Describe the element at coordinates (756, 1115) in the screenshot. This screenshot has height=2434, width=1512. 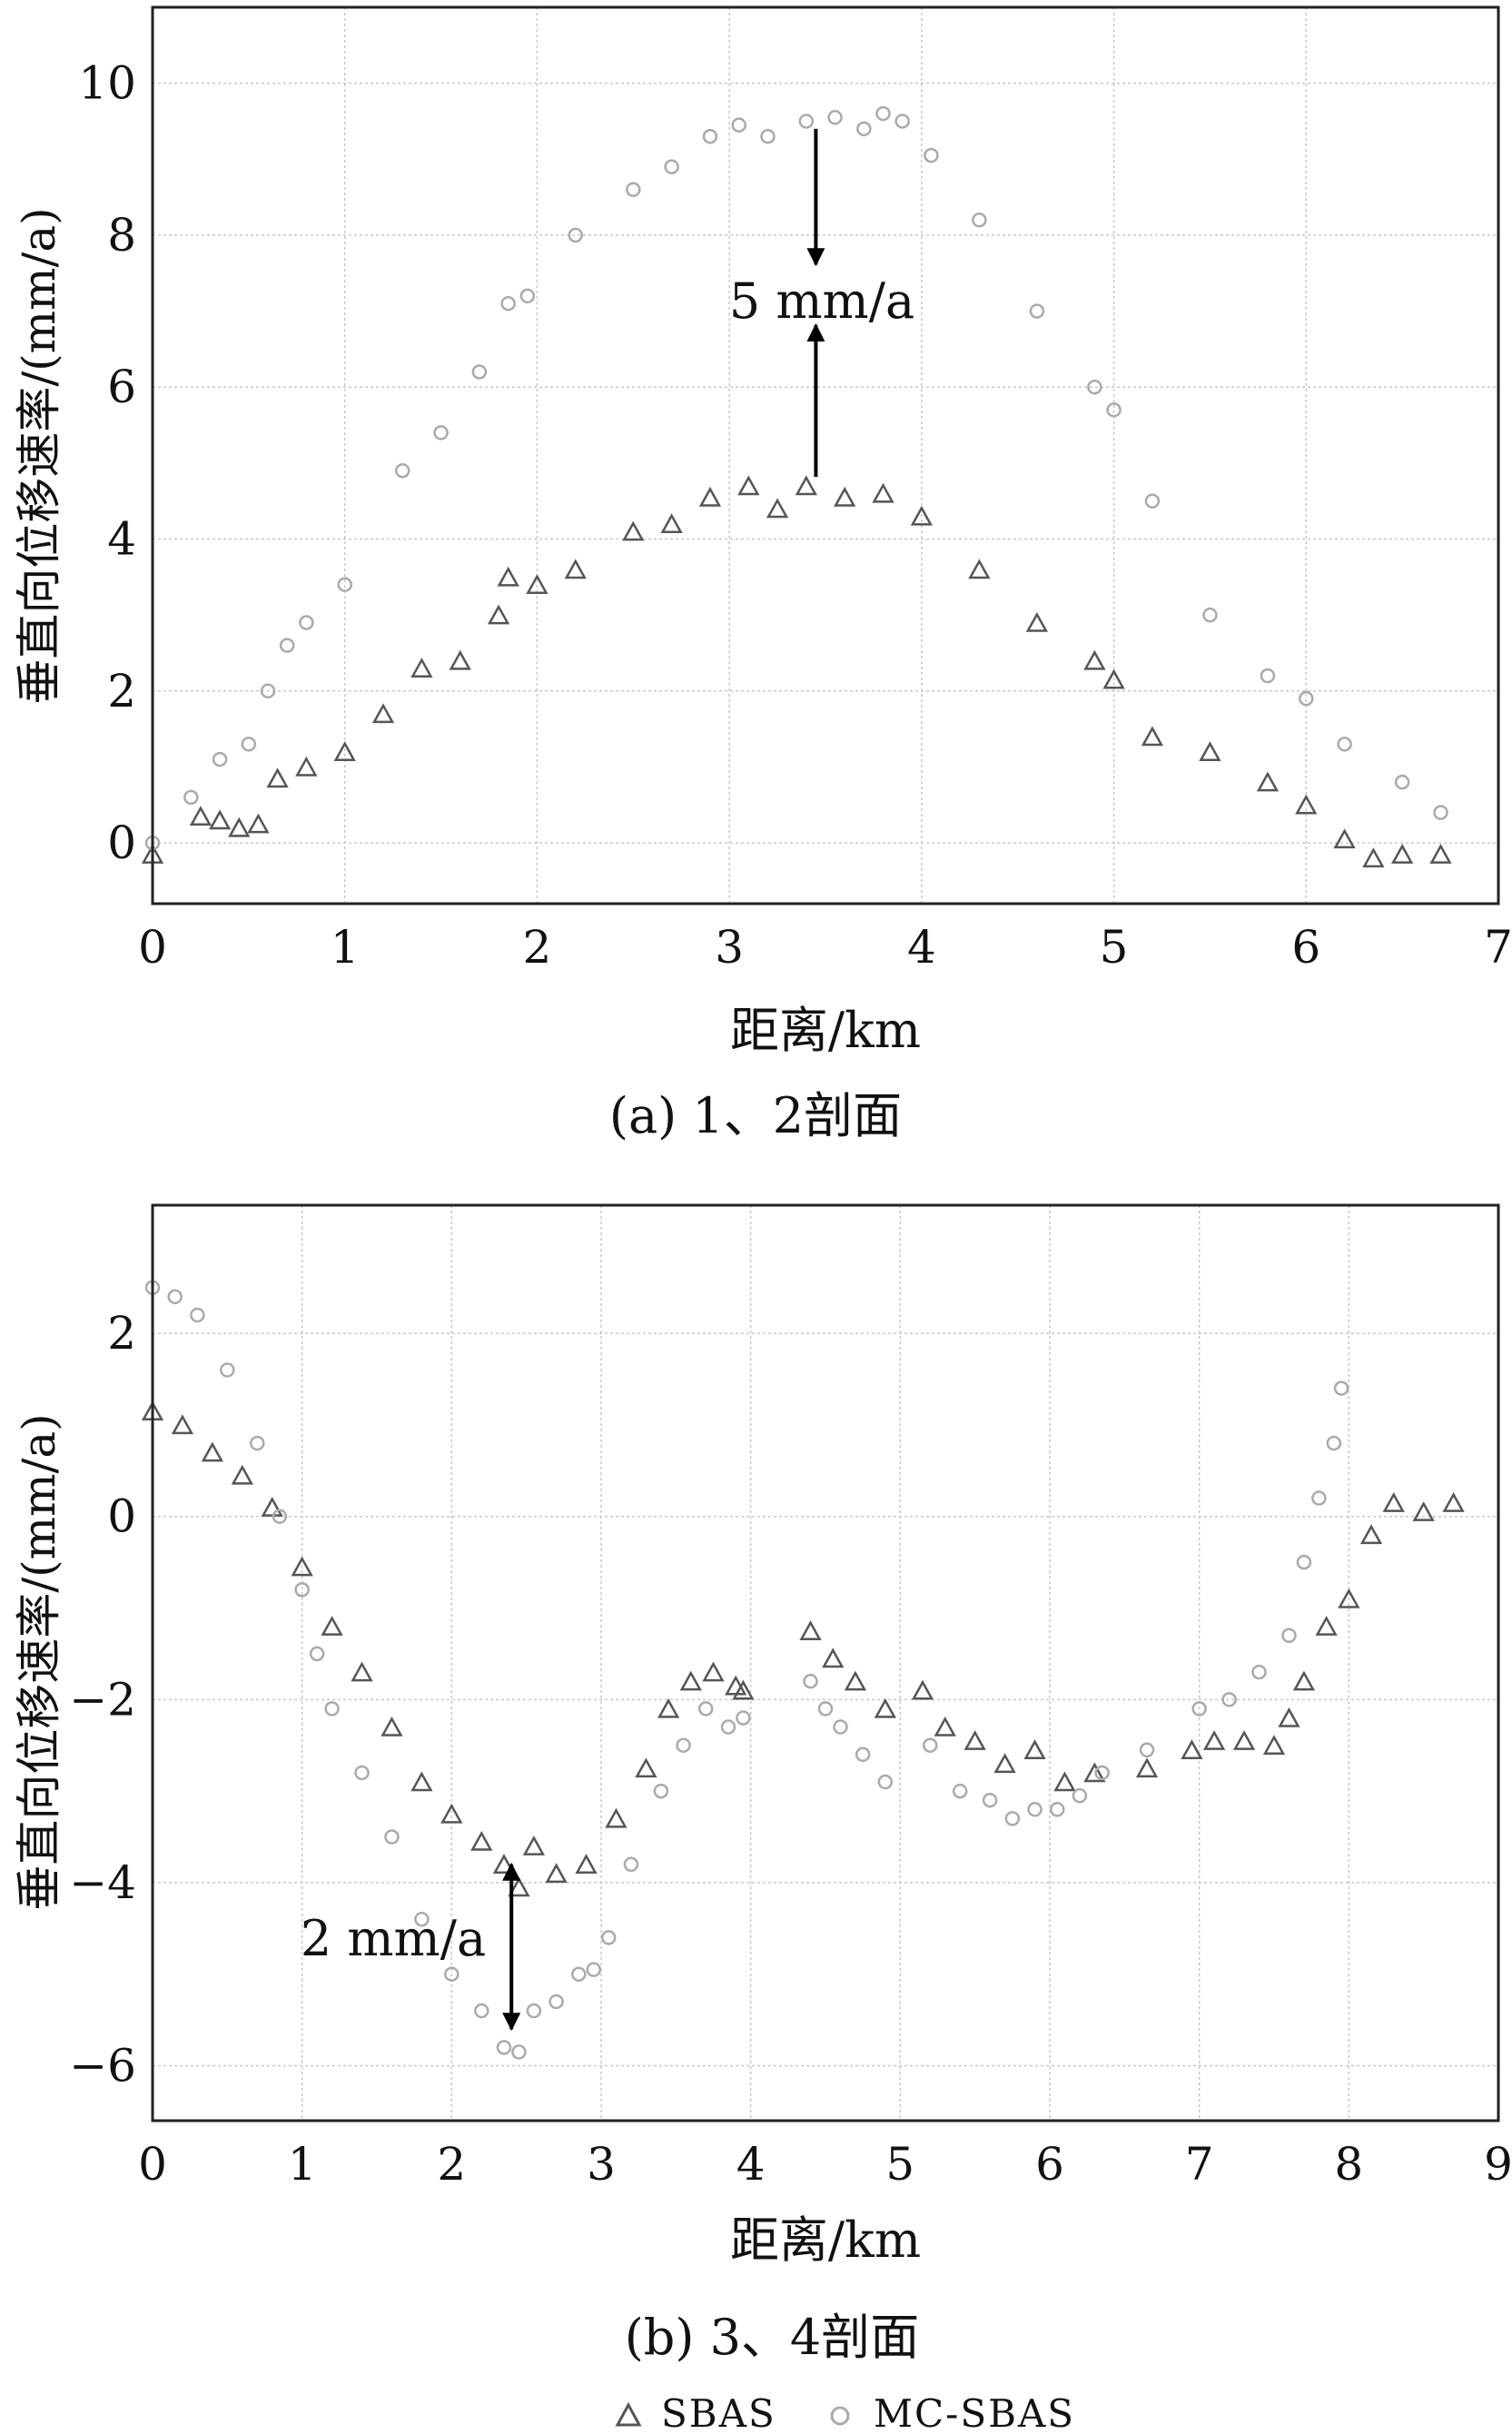
I see `chart-a-caption: (a) 1、2剖面` at that location.